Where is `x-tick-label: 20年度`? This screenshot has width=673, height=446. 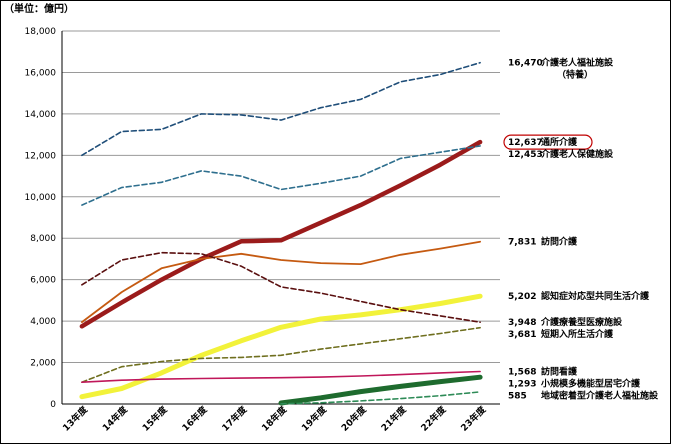 x-tick-label: 20年度 is located at coordinates (354, 418).